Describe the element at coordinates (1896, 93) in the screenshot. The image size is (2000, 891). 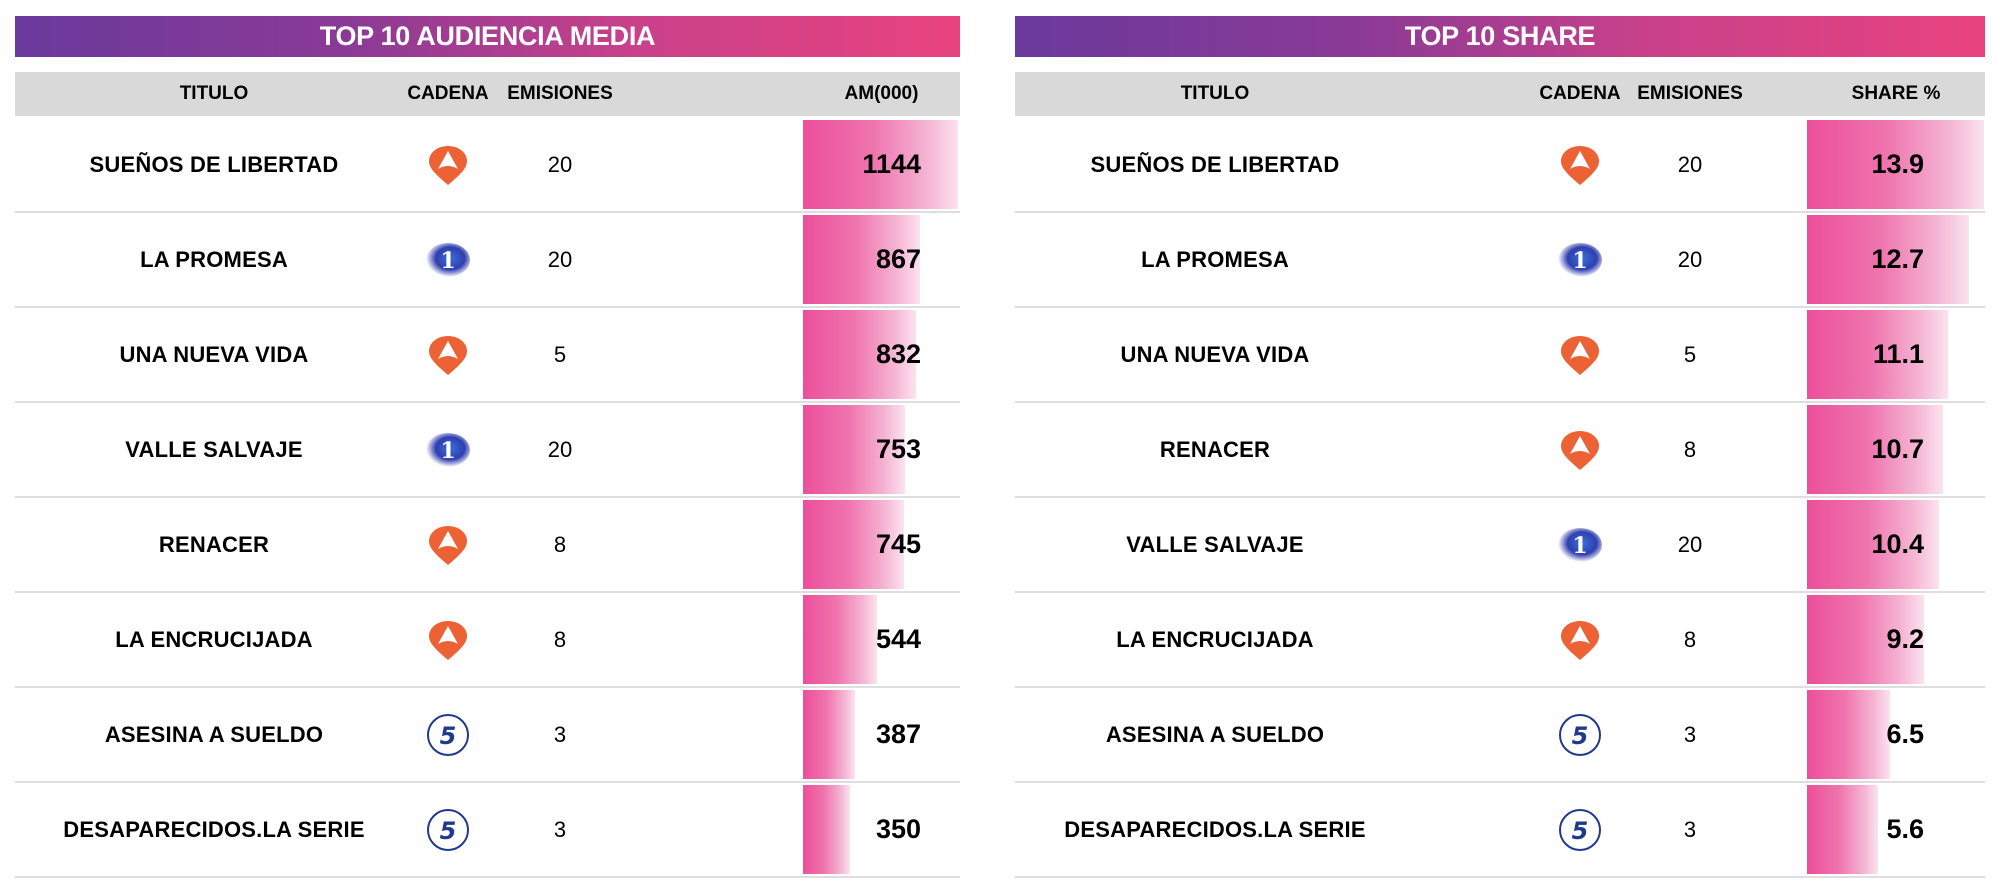
I see `header-metric: SHARE %` at that location.